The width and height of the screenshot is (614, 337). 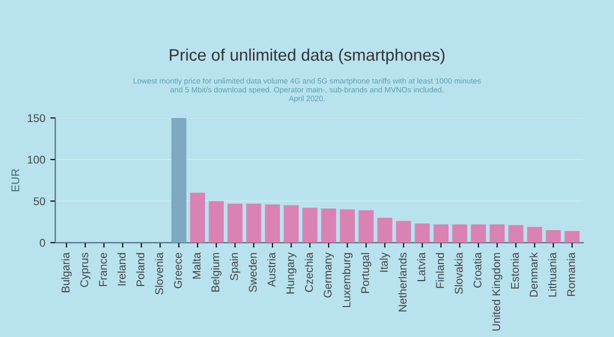 I want to click on x-tick-label: Bulgaria, so click(x=66, y=272).